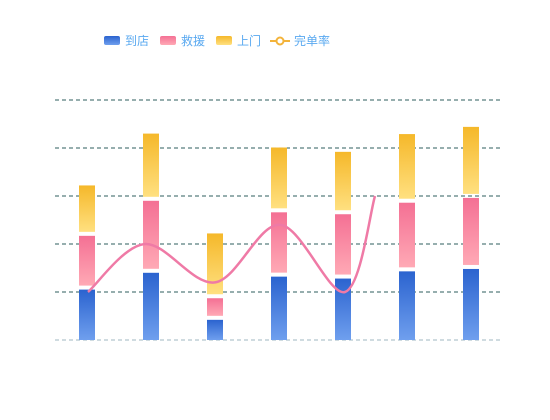 This screenshot has width=550, height=420. What do you see at coordinates (193, 40) in the screenshot?
I see `legend-label: 救援` at bounding box center [193, 40].